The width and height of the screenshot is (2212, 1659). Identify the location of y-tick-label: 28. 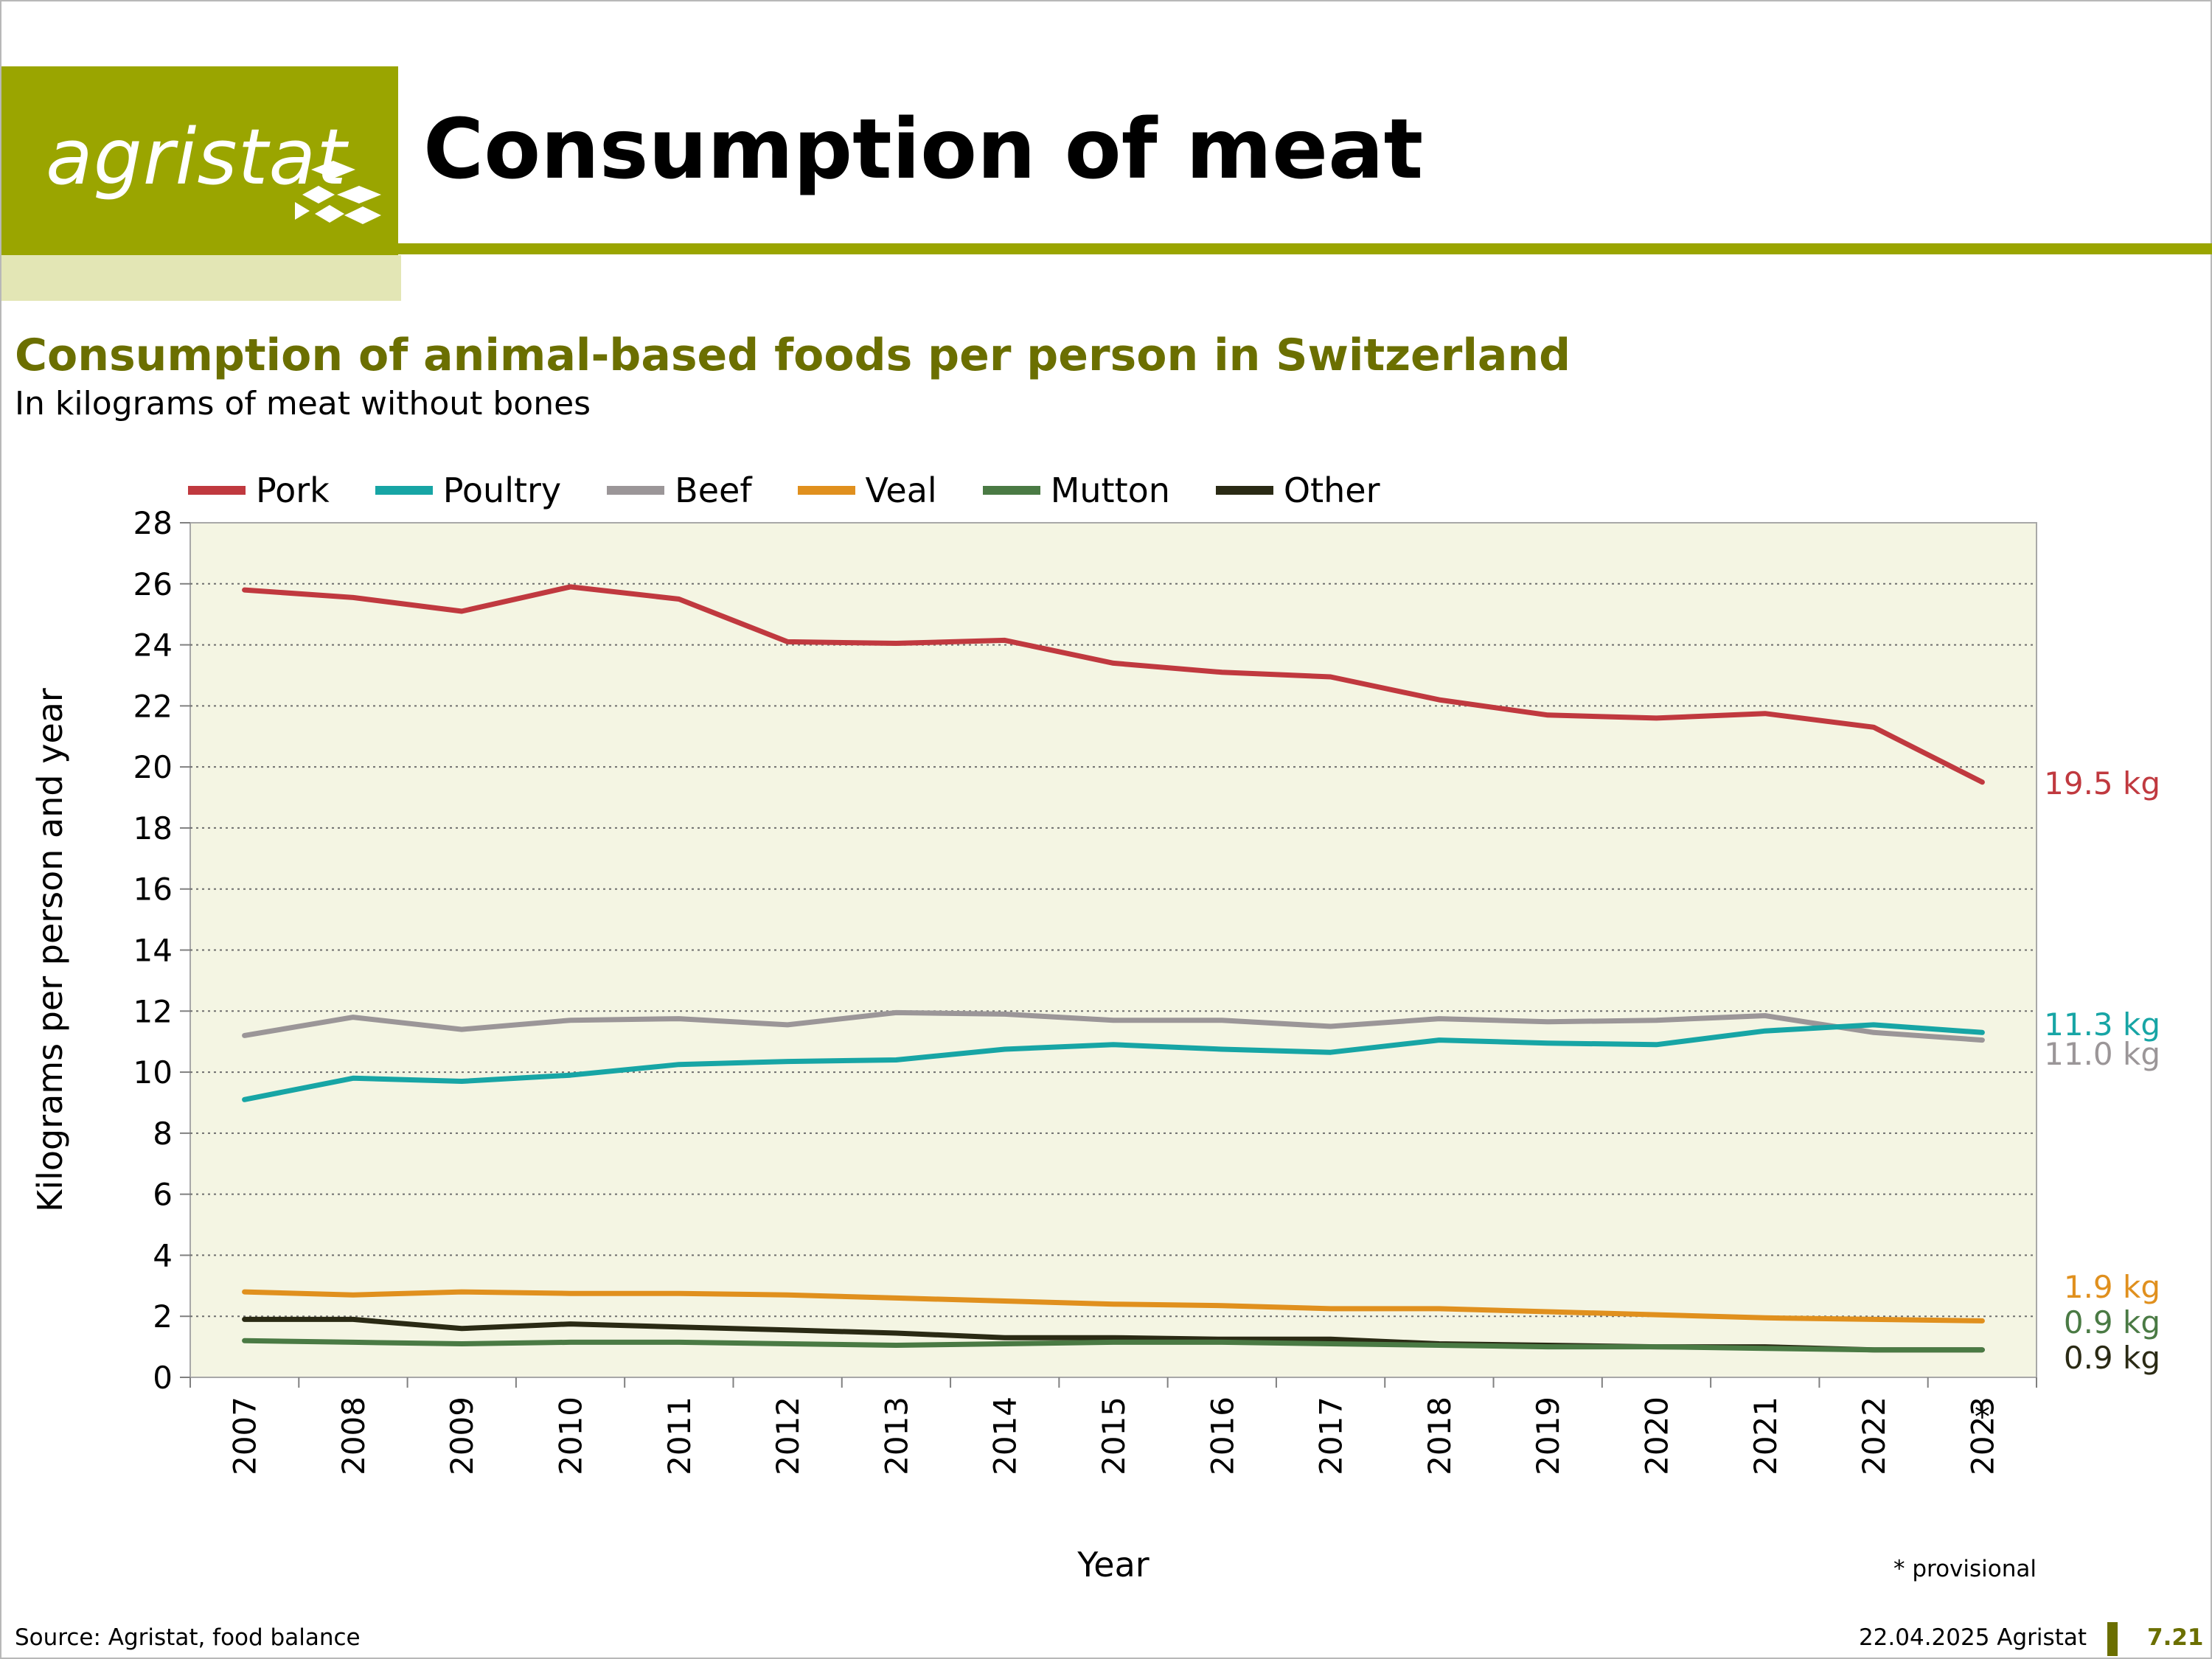
(153, 523).